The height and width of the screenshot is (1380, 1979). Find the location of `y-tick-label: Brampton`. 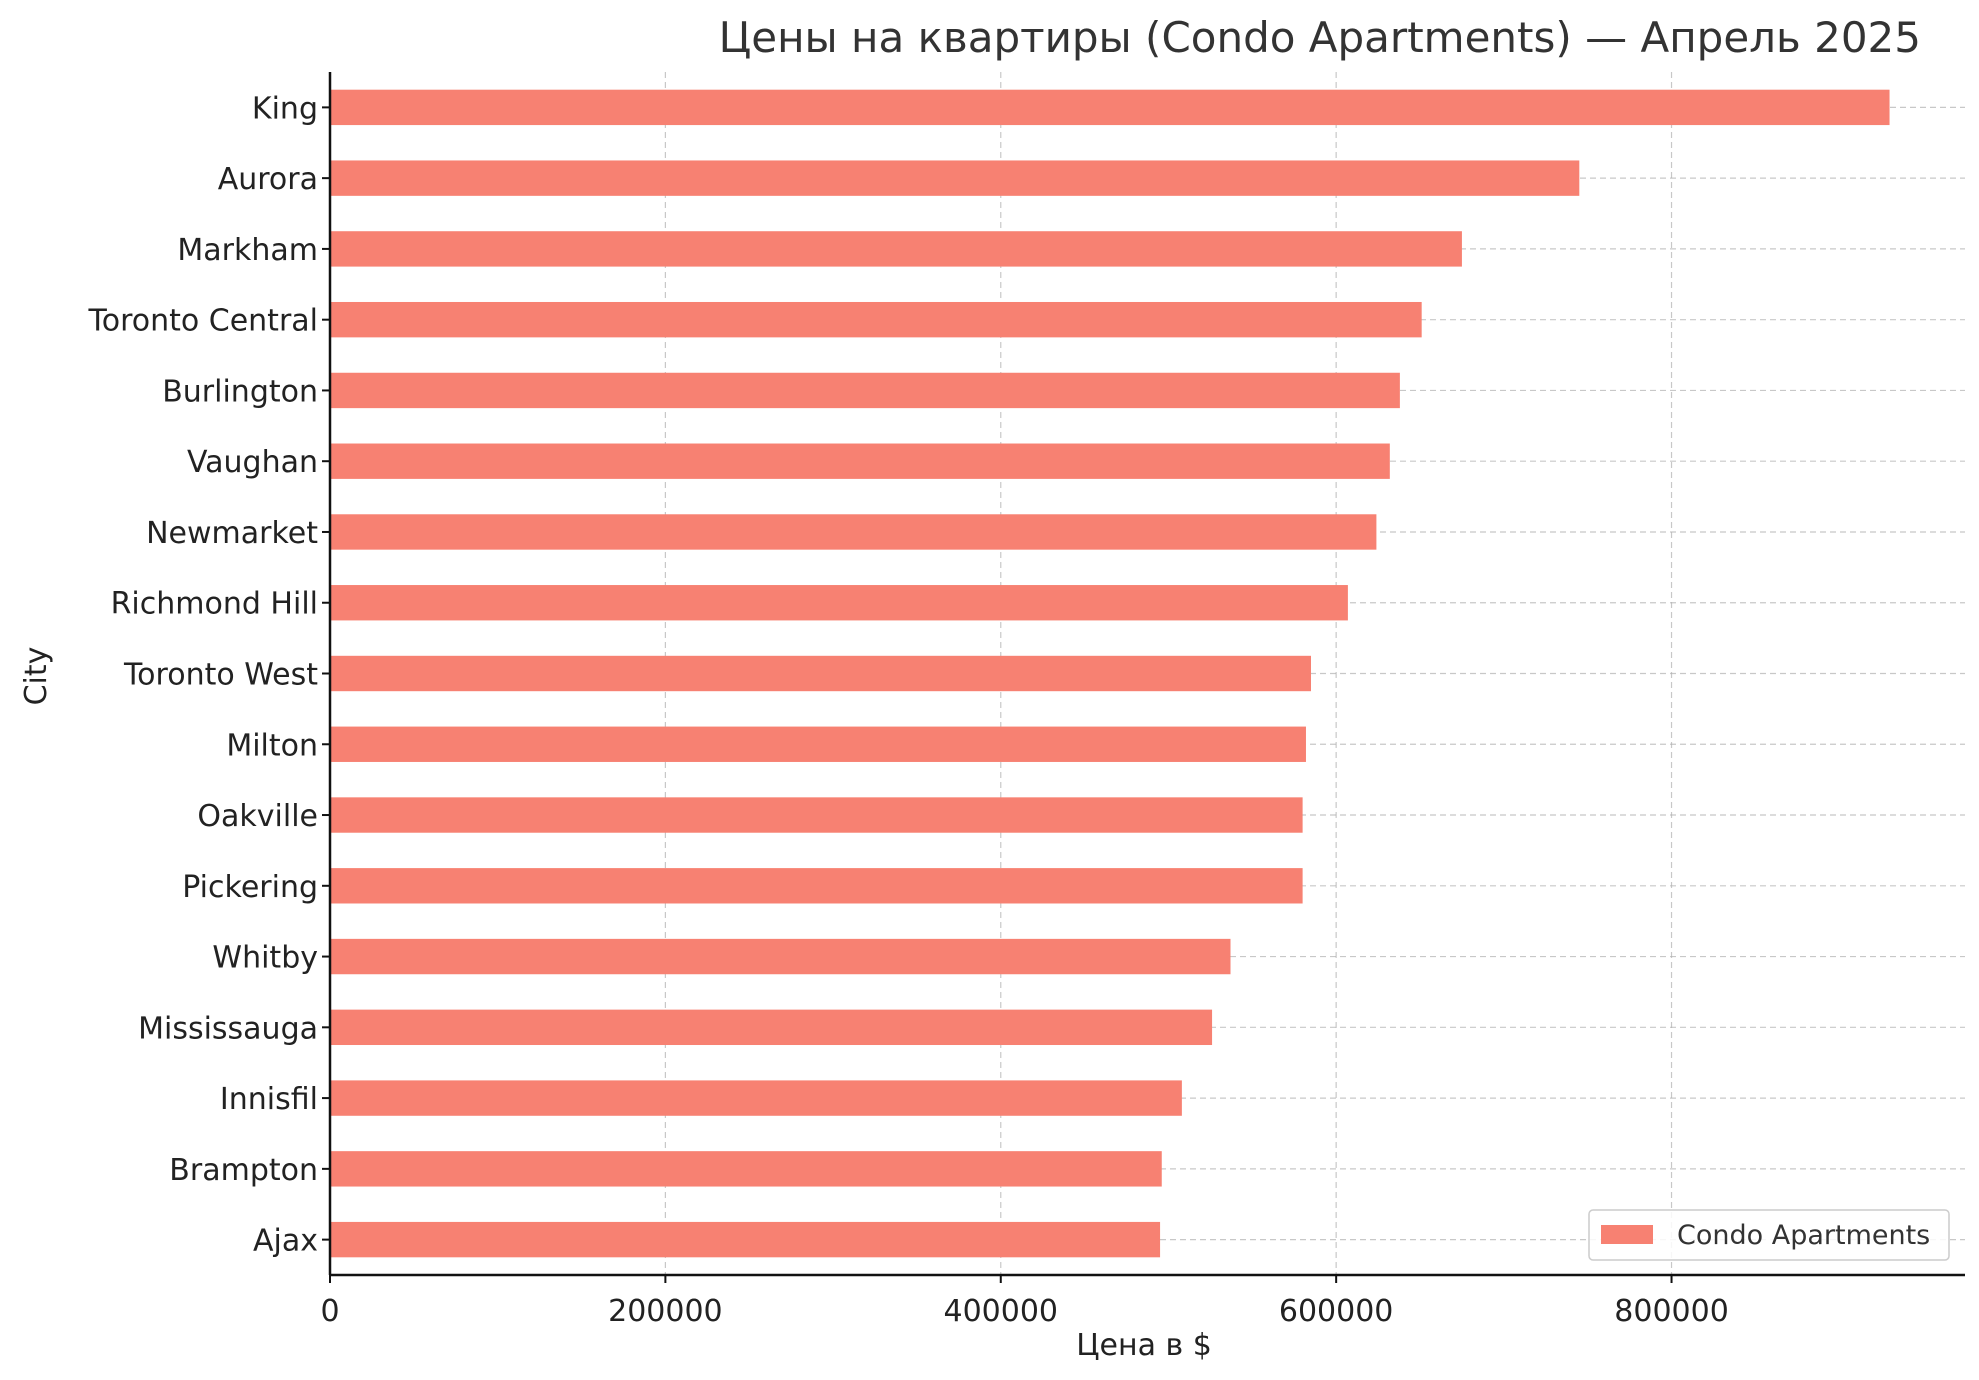

y-tick-label: Brampton is located at coordinates (243, 1170).